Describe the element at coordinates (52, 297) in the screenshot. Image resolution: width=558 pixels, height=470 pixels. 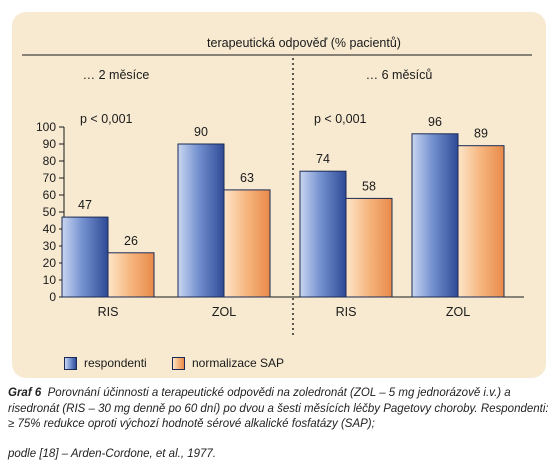
I see `y-tick-label: 0` at that location.